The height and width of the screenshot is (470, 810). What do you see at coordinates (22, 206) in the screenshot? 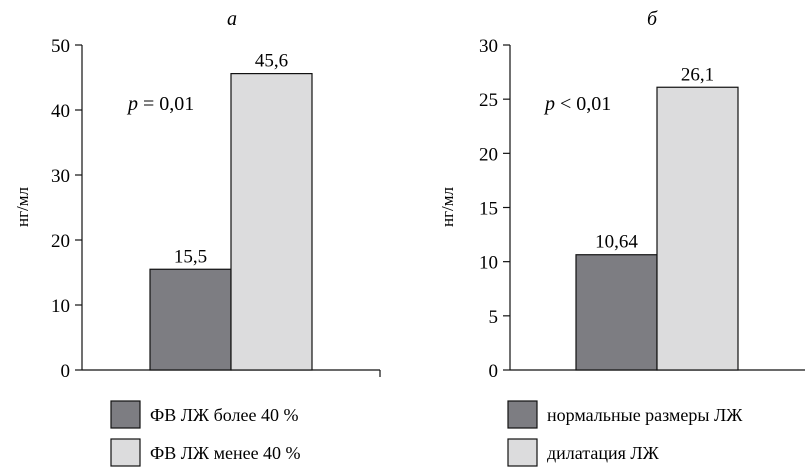
I see `panel-a-y-axis-label: нг/мл` at bounding box center [22, 206].